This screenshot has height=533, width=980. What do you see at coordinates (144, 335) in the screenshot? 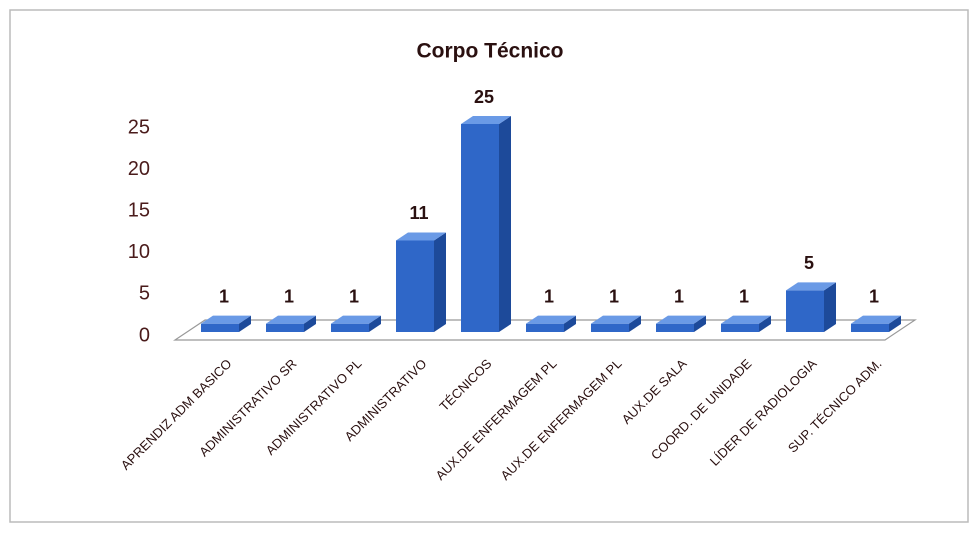
I see `y-tick-label: 0` at bounding box center [144, 335].